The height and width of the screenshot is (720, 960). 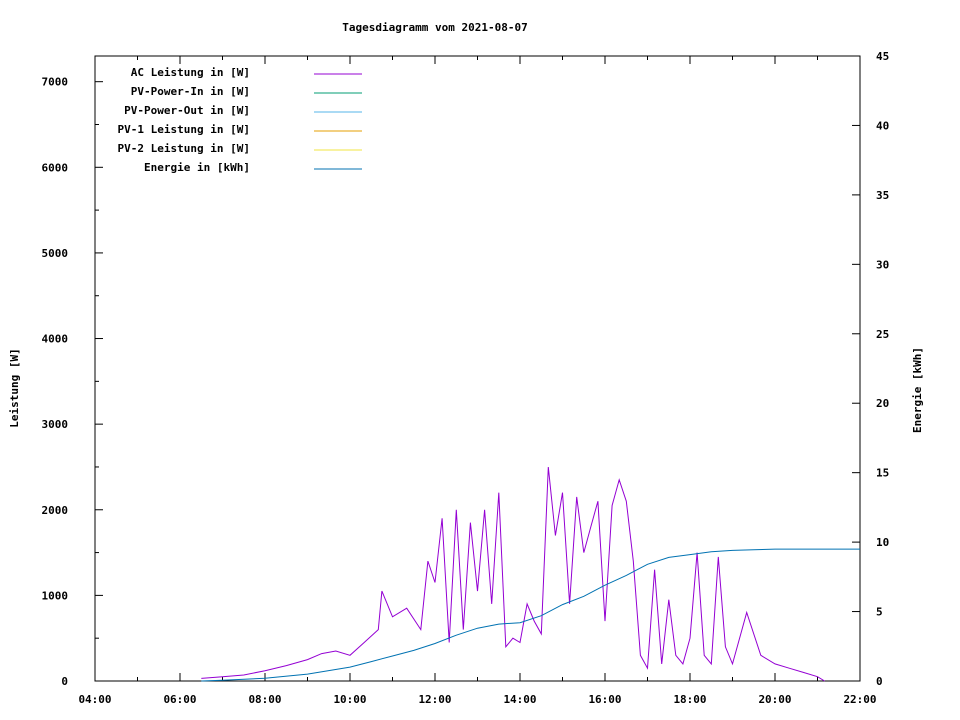 What do you see at coordinates (184, 148) in the screenshot?
I see `legend-label: PV-2 Leistung in [W]` at bounding box center [184, 148].